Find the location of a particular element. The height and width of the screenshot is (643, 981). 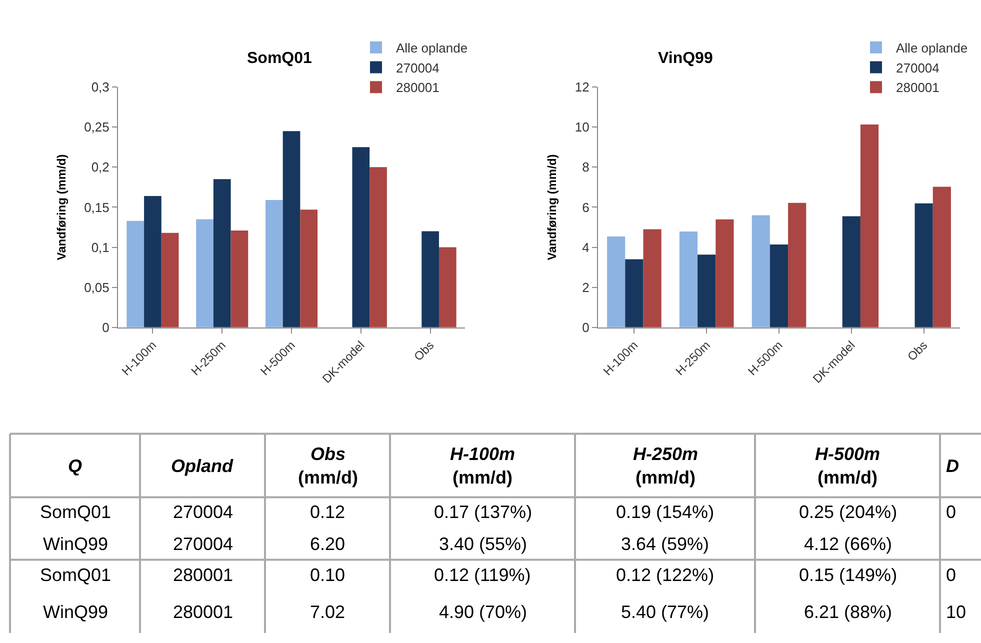

text: 4.12 (66%) is located at coordinates (848, 544).